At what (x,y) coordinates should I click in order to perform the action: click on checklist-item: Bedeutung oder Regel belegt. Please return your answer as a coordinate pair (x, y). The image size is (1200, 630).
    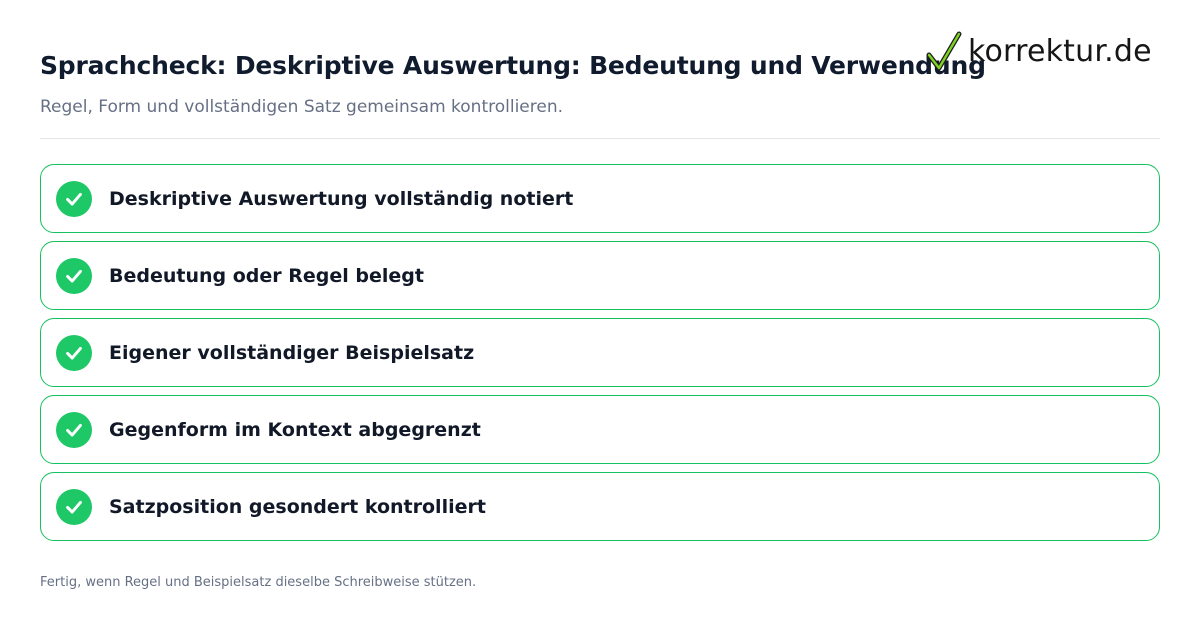
    Looking at the image, I should click on (600, 275).